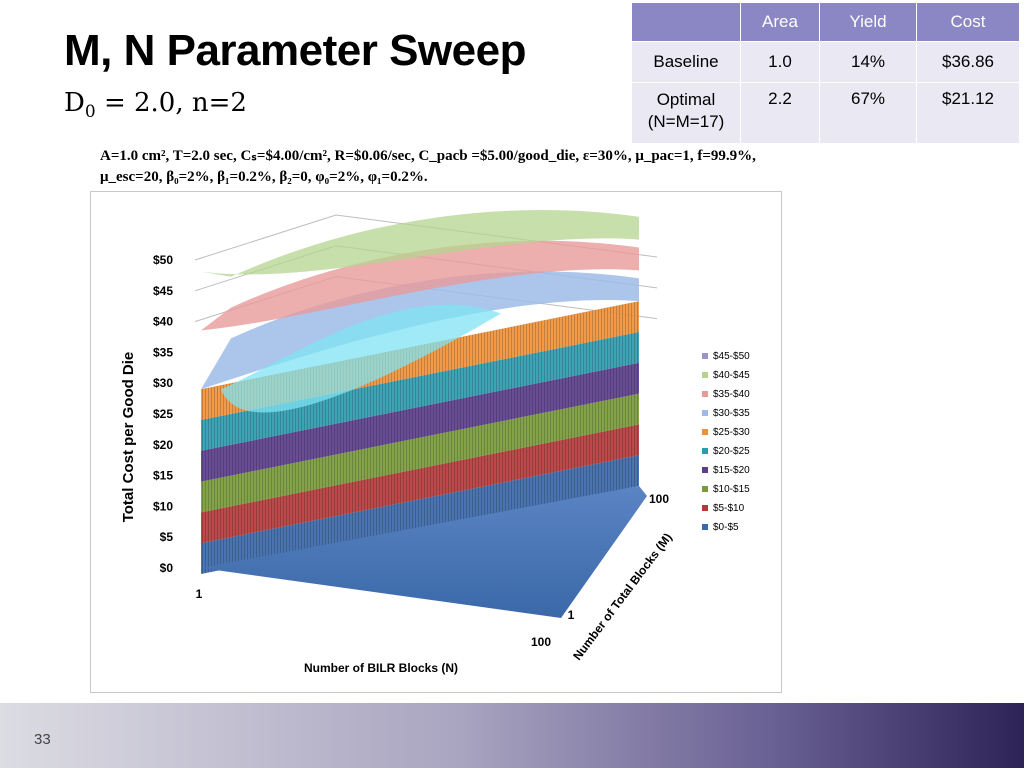 This screenshot has height=768, width=1024. I want to click on legend-label: $40-$45, so click(731, 375).